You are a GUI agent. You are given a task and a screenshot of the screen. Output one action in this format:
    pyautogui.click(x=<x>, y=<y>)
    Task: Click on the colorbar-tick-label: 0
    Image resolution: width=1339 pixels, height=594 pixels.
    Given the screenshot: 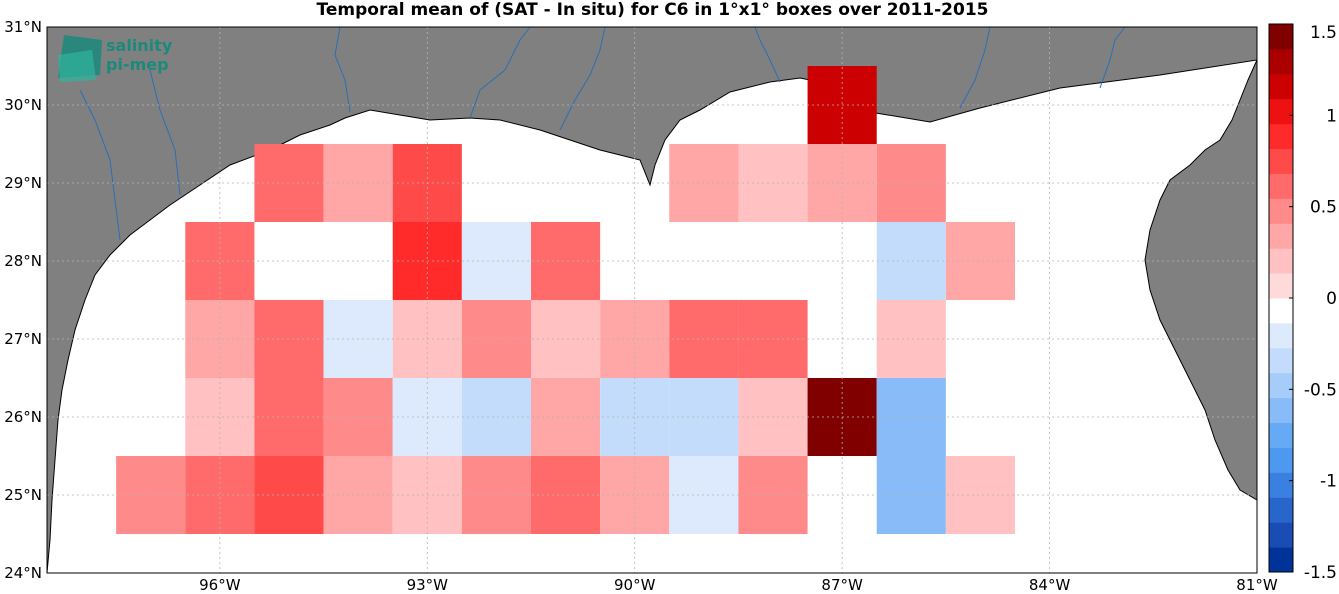 What is the action you would take?
    pyautogui.click(x=1331, y=299)
    